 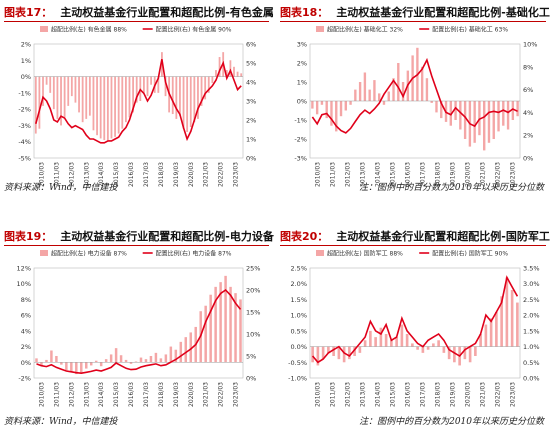 I want to click on x-tick-label: 2015/03, so click(x=393, y=394).